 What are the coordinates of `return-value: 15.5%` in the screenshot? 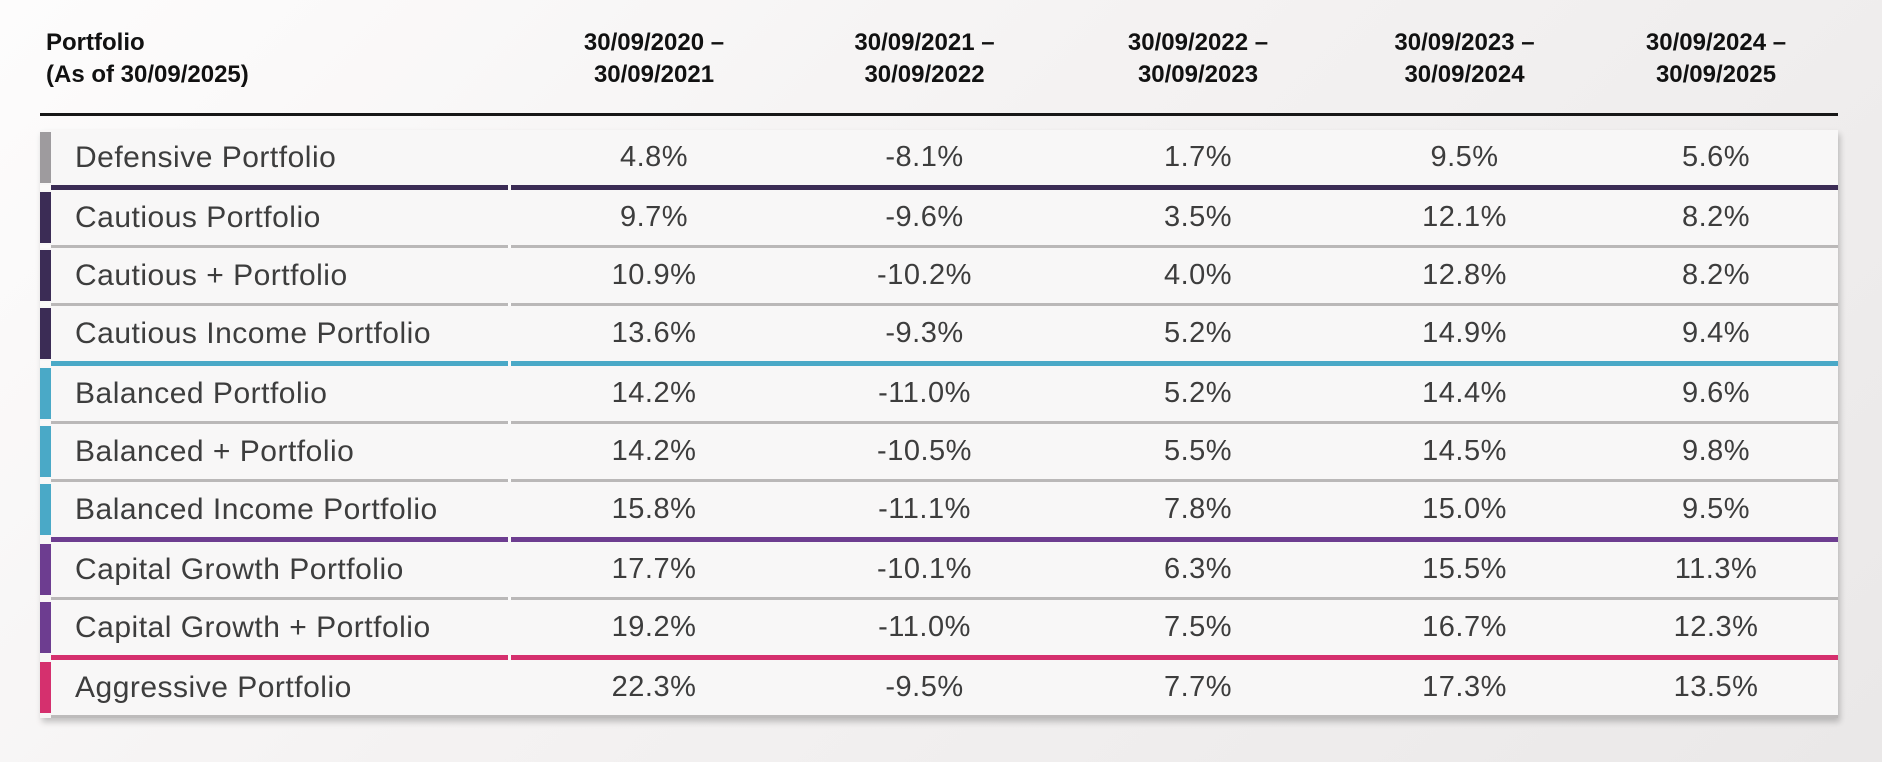 It's located at (1464, 569).